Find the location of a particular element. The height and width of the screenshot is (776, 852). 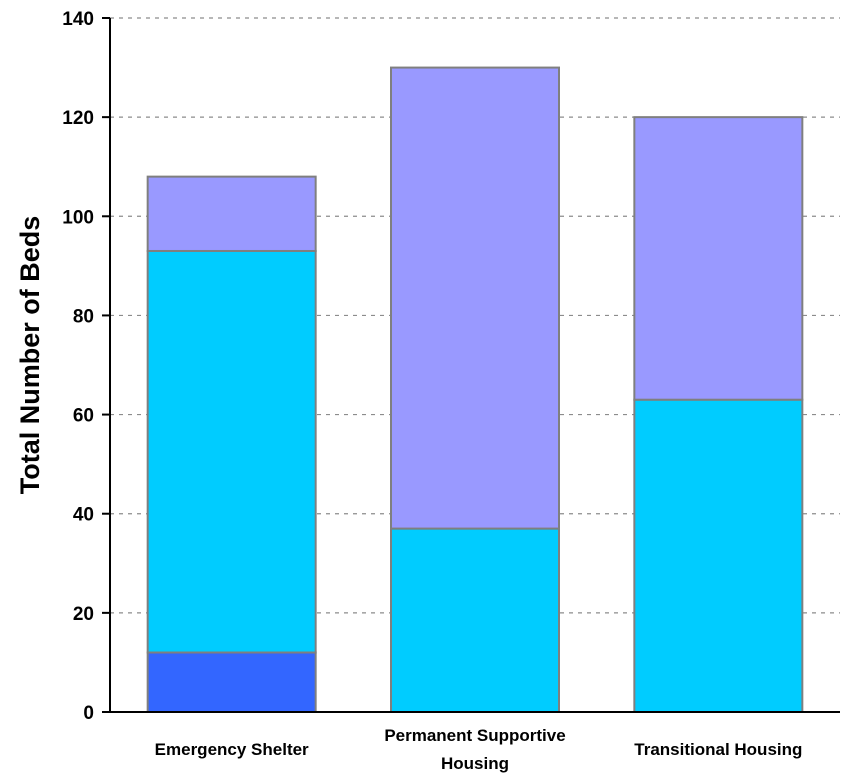

y-tick-label: 100 is located at coordinates (78, 217).